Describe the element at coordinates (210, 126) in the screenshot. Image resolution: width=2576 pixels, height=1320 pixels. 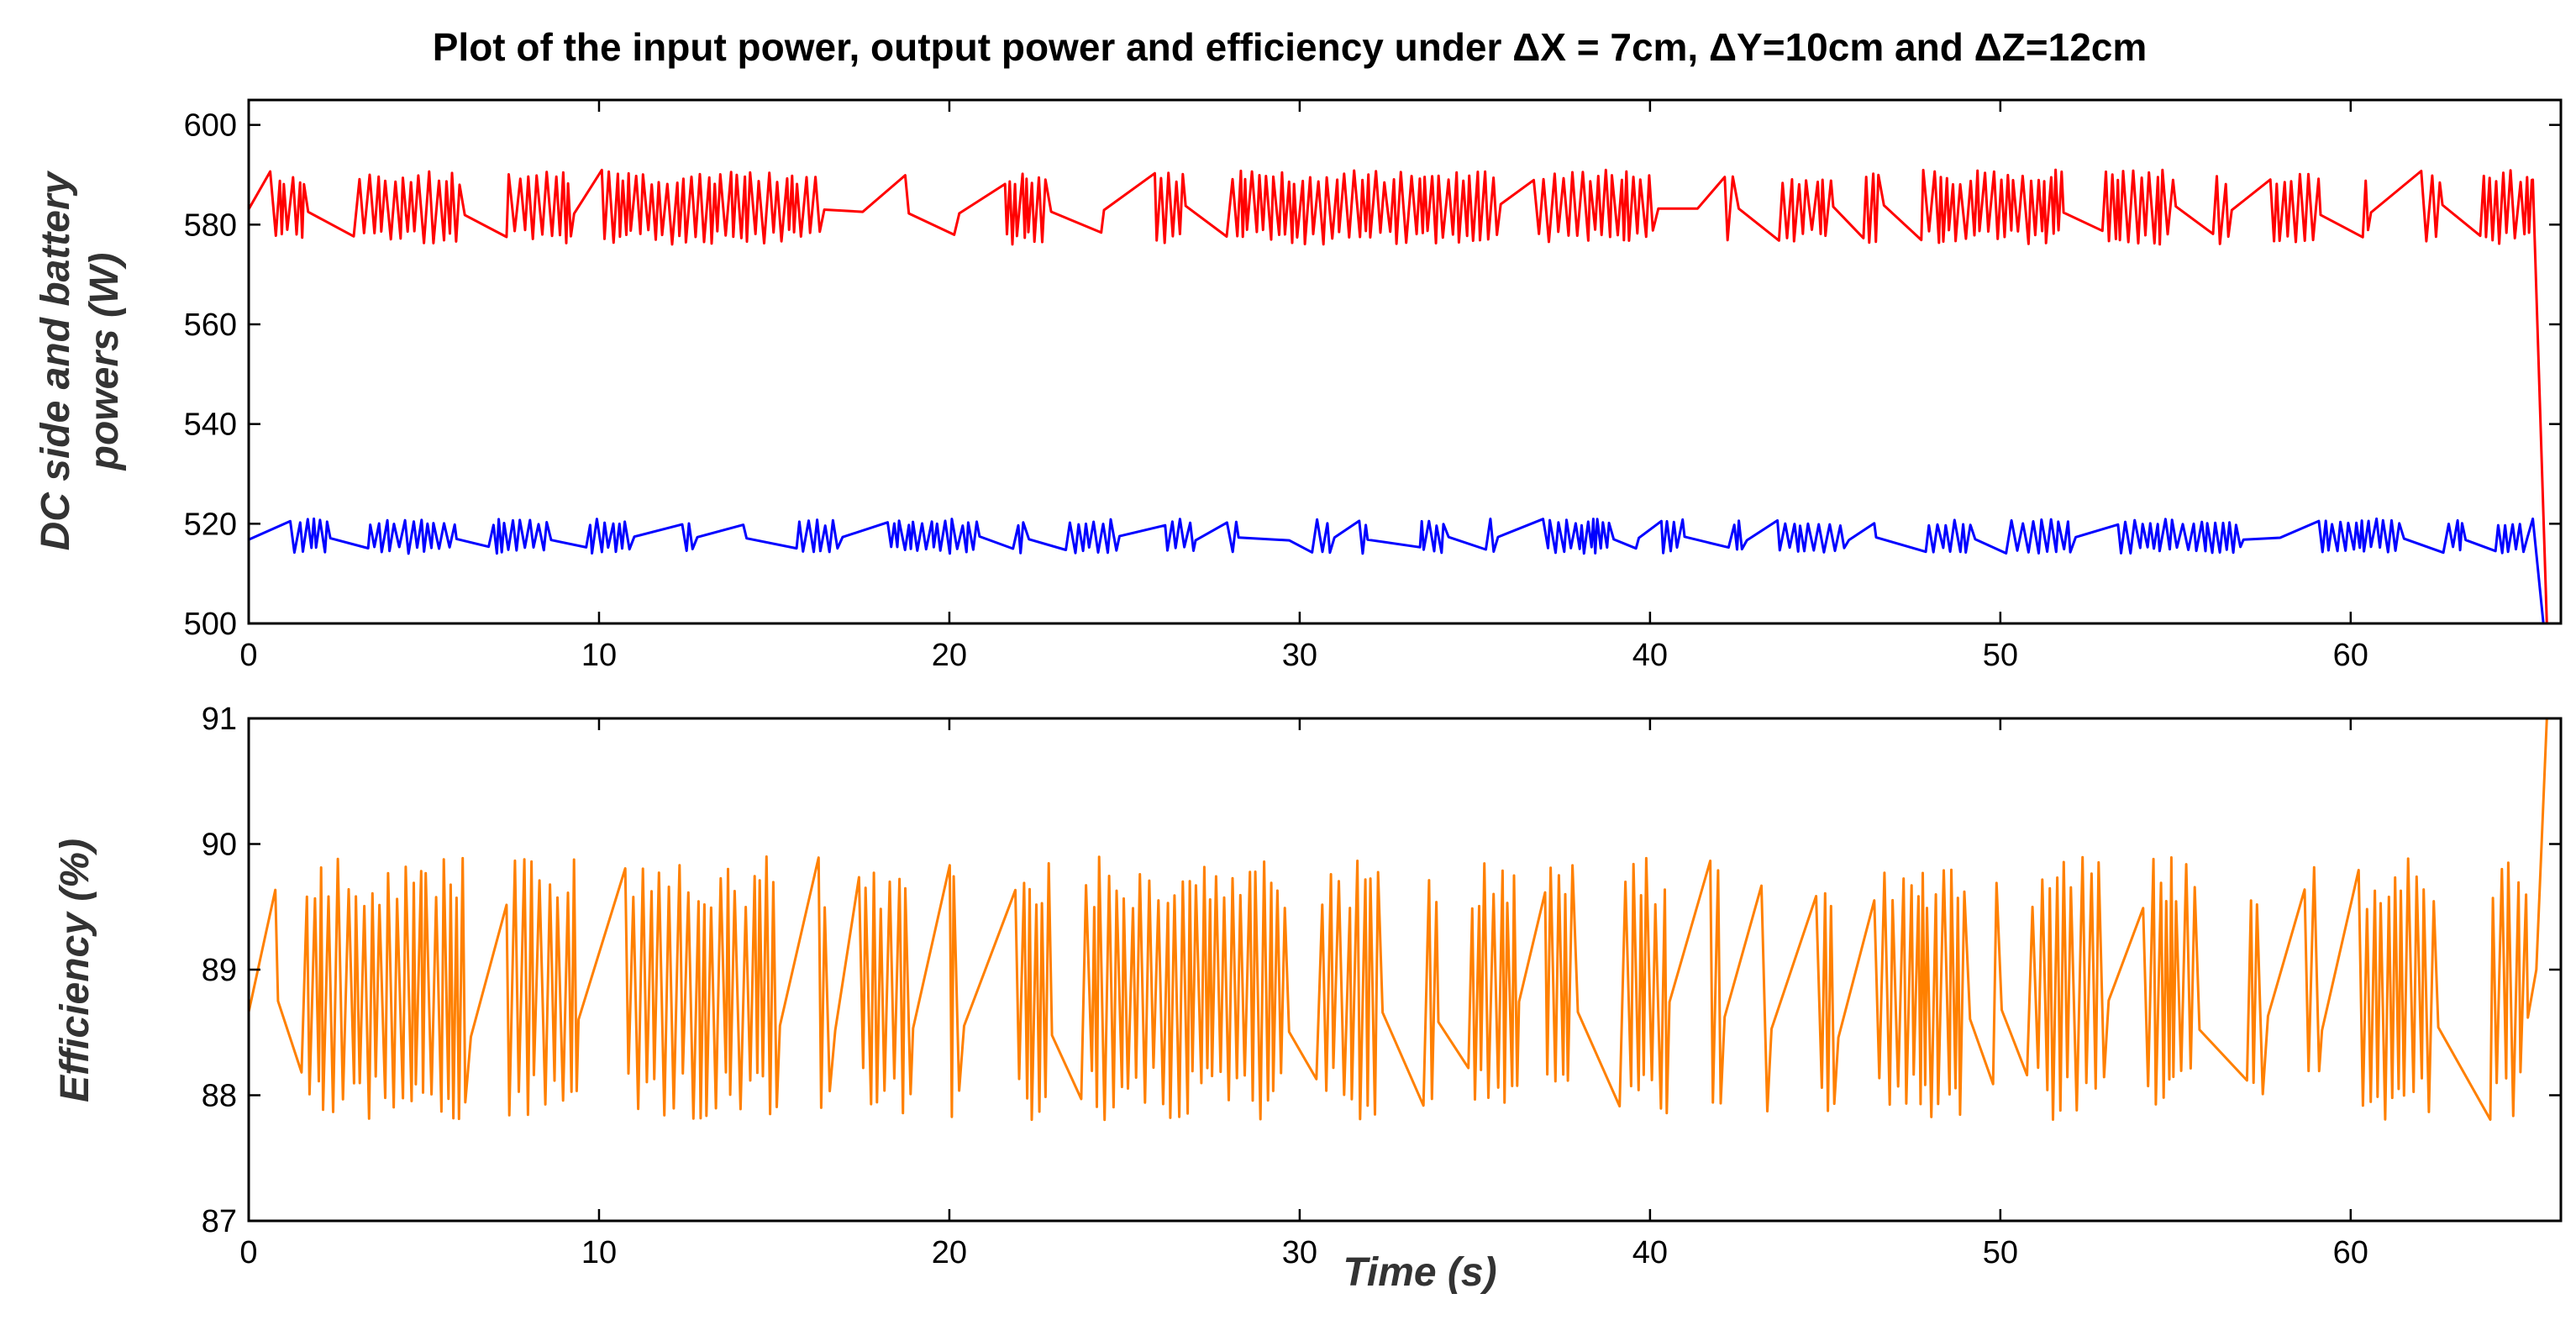
I see `power-y-tick-label: 600` at that location.